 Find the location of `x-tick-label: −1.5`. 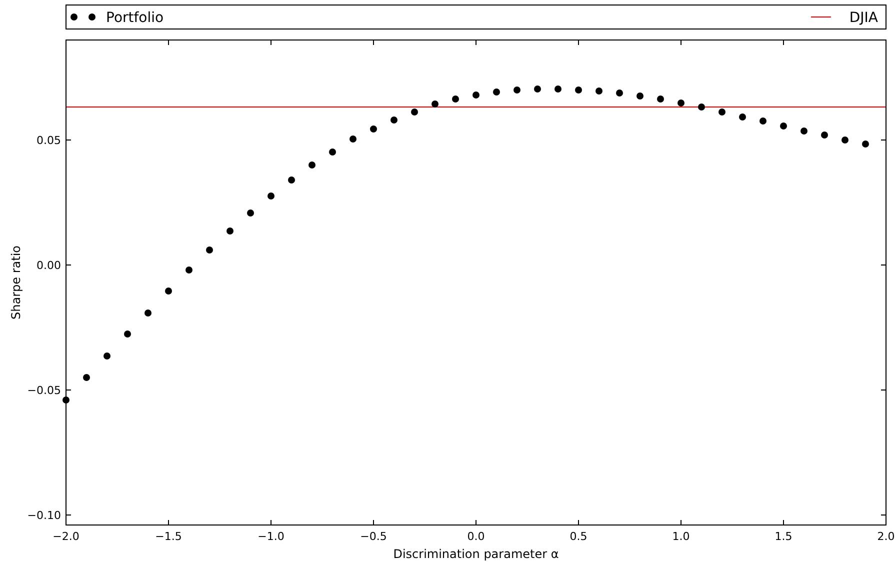

x-tick-label: −1.5 is located at coordinates (168, 536).